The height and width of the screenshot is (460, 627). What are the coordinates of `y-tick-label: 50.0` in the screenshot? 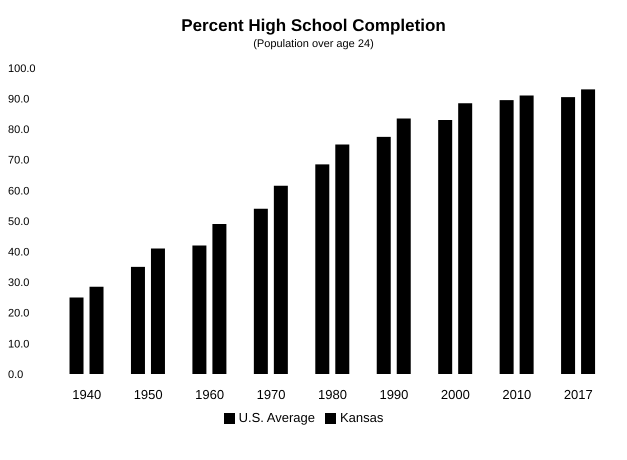 It's located at (19, 222).